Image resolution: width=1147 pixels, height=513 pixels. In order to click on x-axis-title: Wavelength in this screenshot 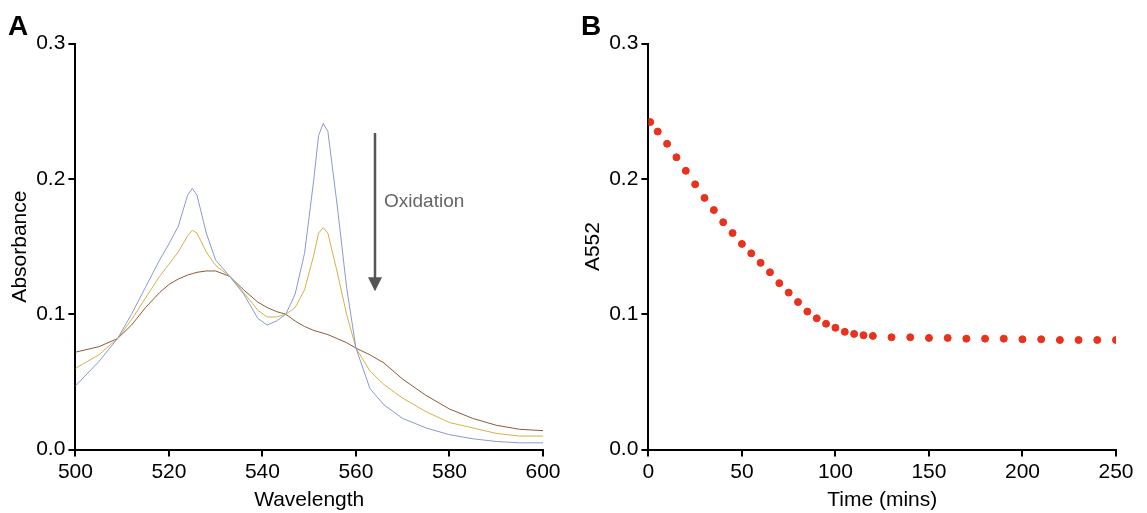, I will do `click(309, 499)`.